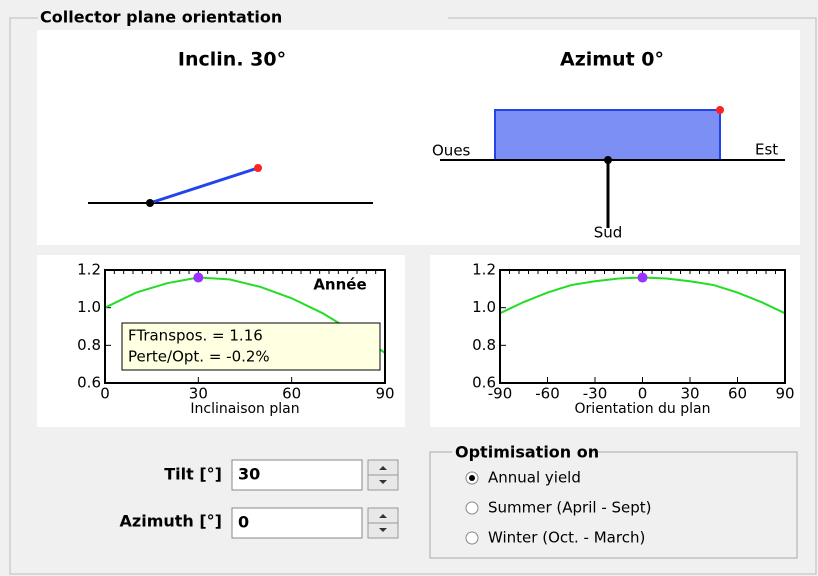  Describe the element at coordinates (249, 474) in the screenshot. I see `tilt-value: 30` at that location.